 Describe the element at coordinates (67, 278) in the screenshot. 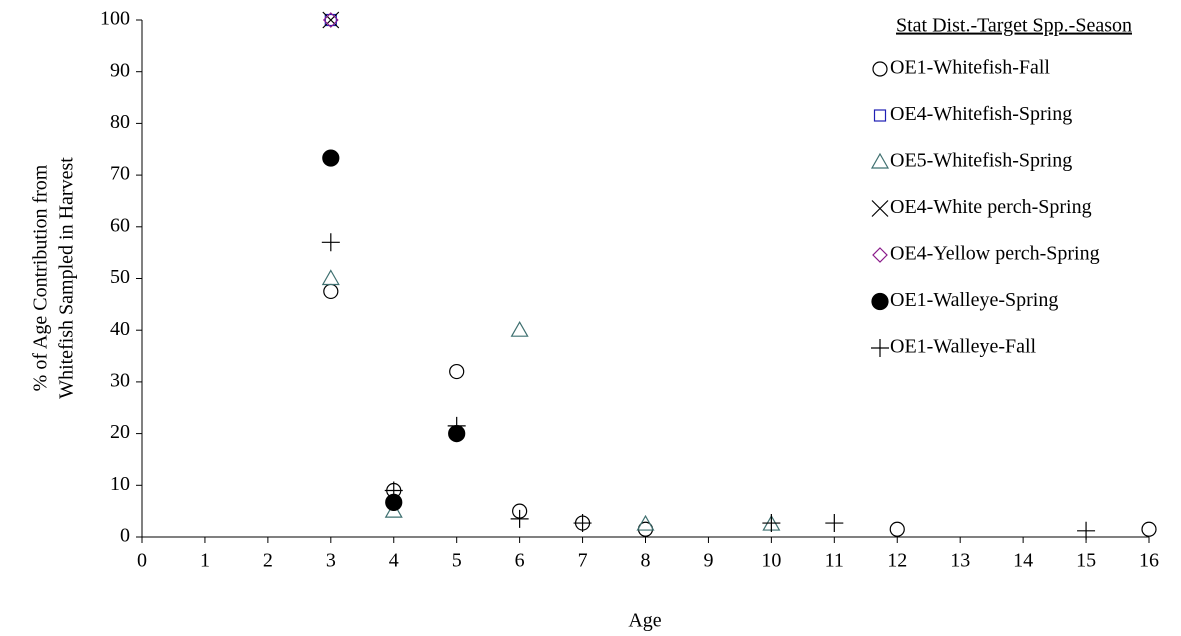

I see `y-axis-label: Whitefish Sampled in Harvest` at that location.